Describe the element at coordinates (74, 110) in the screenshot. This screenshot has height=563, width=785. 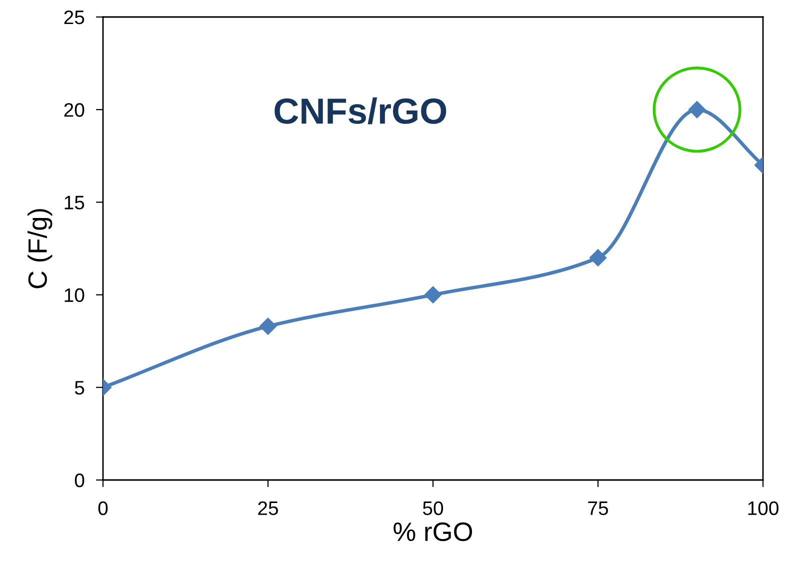
I see `y-tick-label: 20` at that location.